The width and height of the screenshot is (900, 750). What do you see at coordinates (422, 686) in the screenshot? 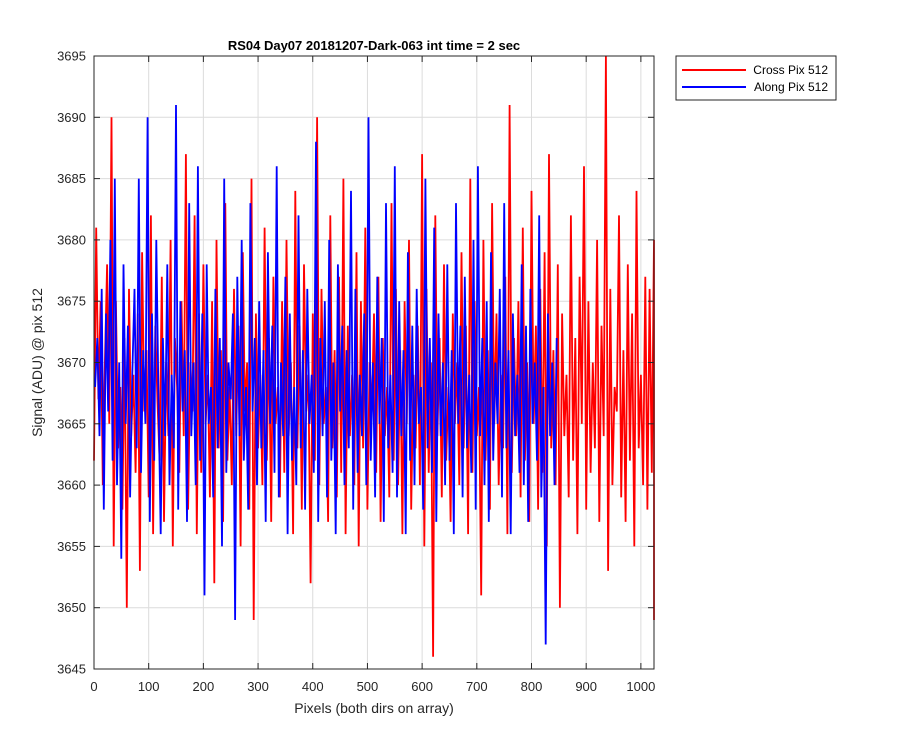
I see `x-tick-label: 600` at bounding box center [422, 686].